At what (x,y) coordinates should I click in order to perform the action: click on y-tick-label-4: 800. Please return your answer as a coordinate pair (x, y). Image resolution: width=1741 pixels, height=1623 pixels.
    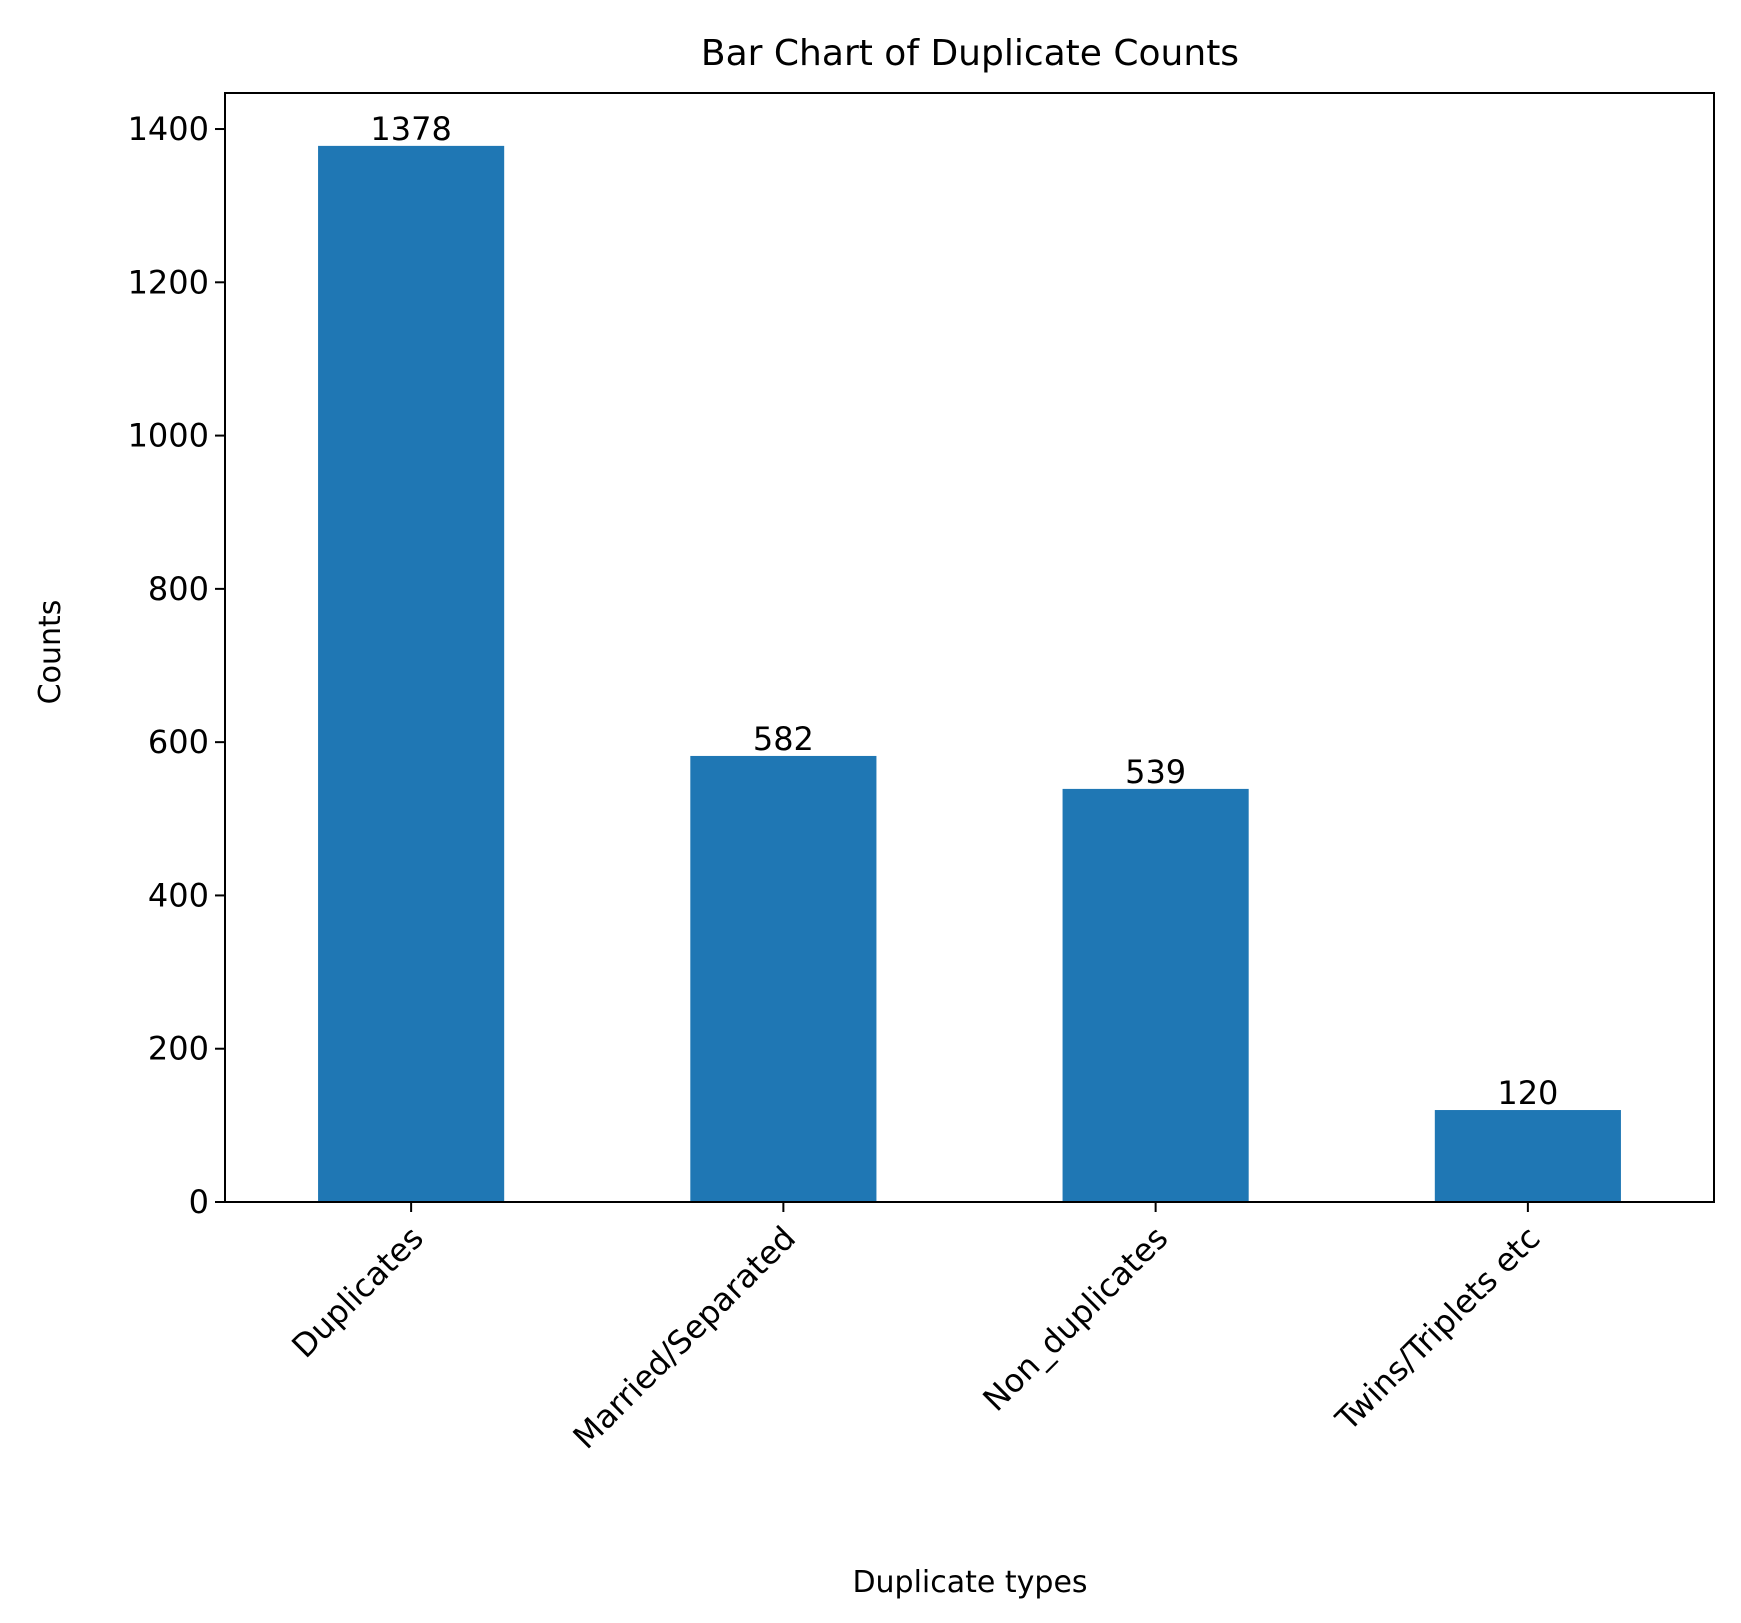
    Looking at the image, I should click on (178, 589).